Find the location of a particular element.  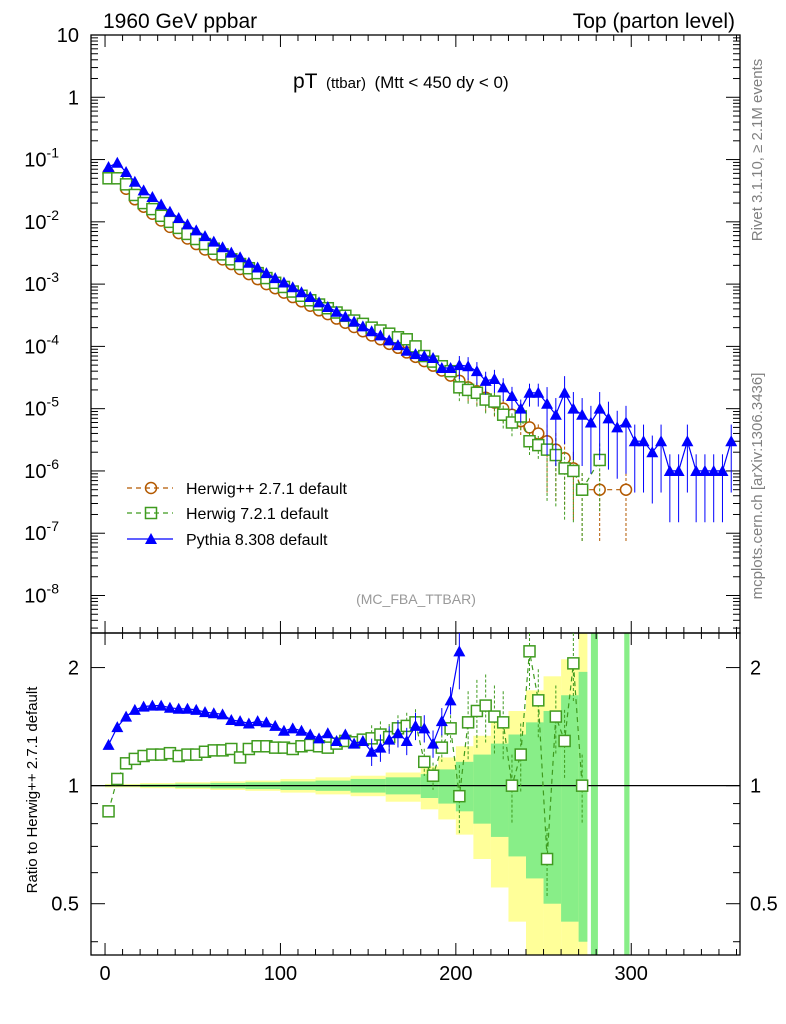

analysis-label: (MC_FBA_TTBAR) is located at coordinates (416, 599).